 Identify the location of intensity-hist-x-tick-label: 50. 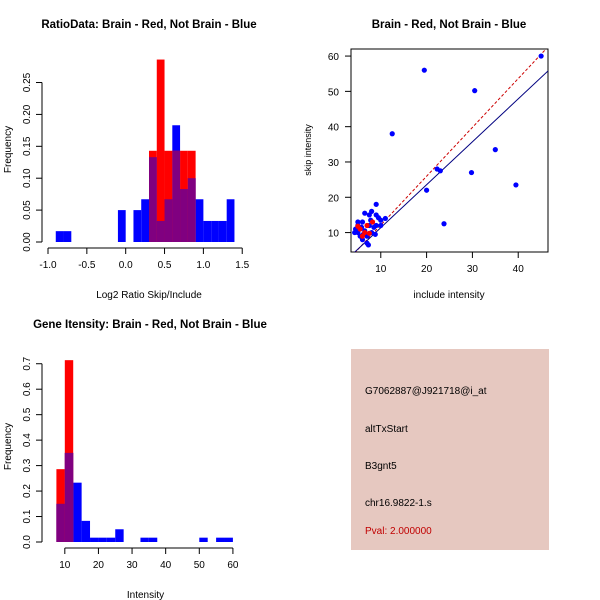
(200, 565).